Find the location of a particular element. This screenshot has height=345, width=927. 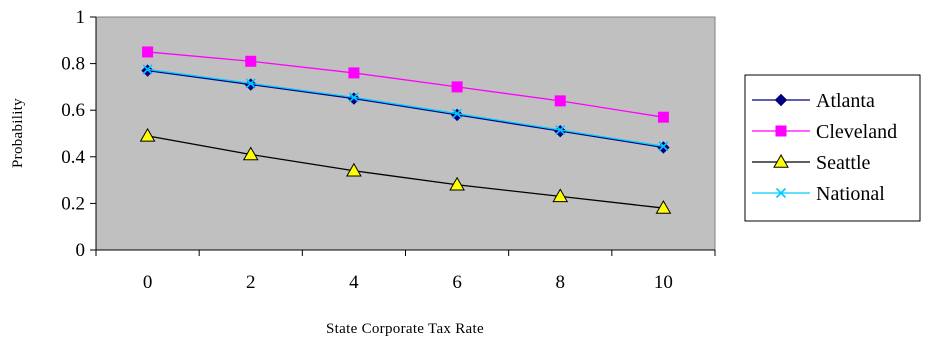

legend-label-national: National is located at coordinates (850, 194).